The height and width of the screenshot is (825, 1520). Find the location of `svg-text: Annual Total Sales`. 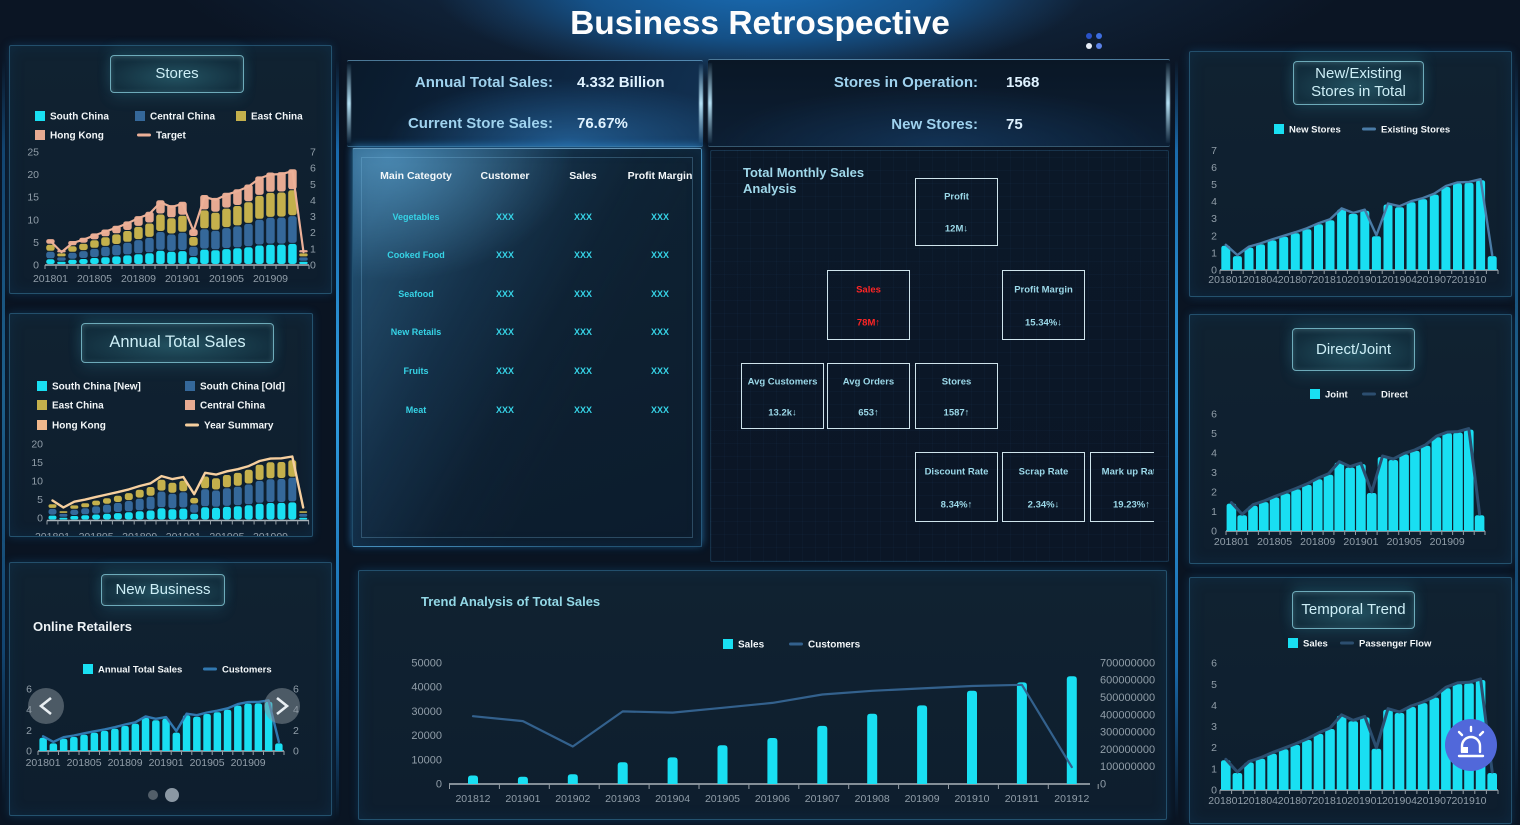

svg-text: Annual Total Sales is located at coordinates (140, 669).